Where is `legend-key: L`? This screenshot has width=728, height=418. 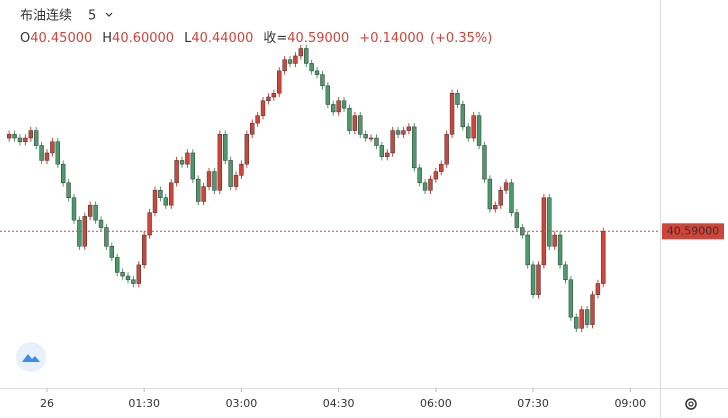
legend-key: L is located at coordinates (188, 38).